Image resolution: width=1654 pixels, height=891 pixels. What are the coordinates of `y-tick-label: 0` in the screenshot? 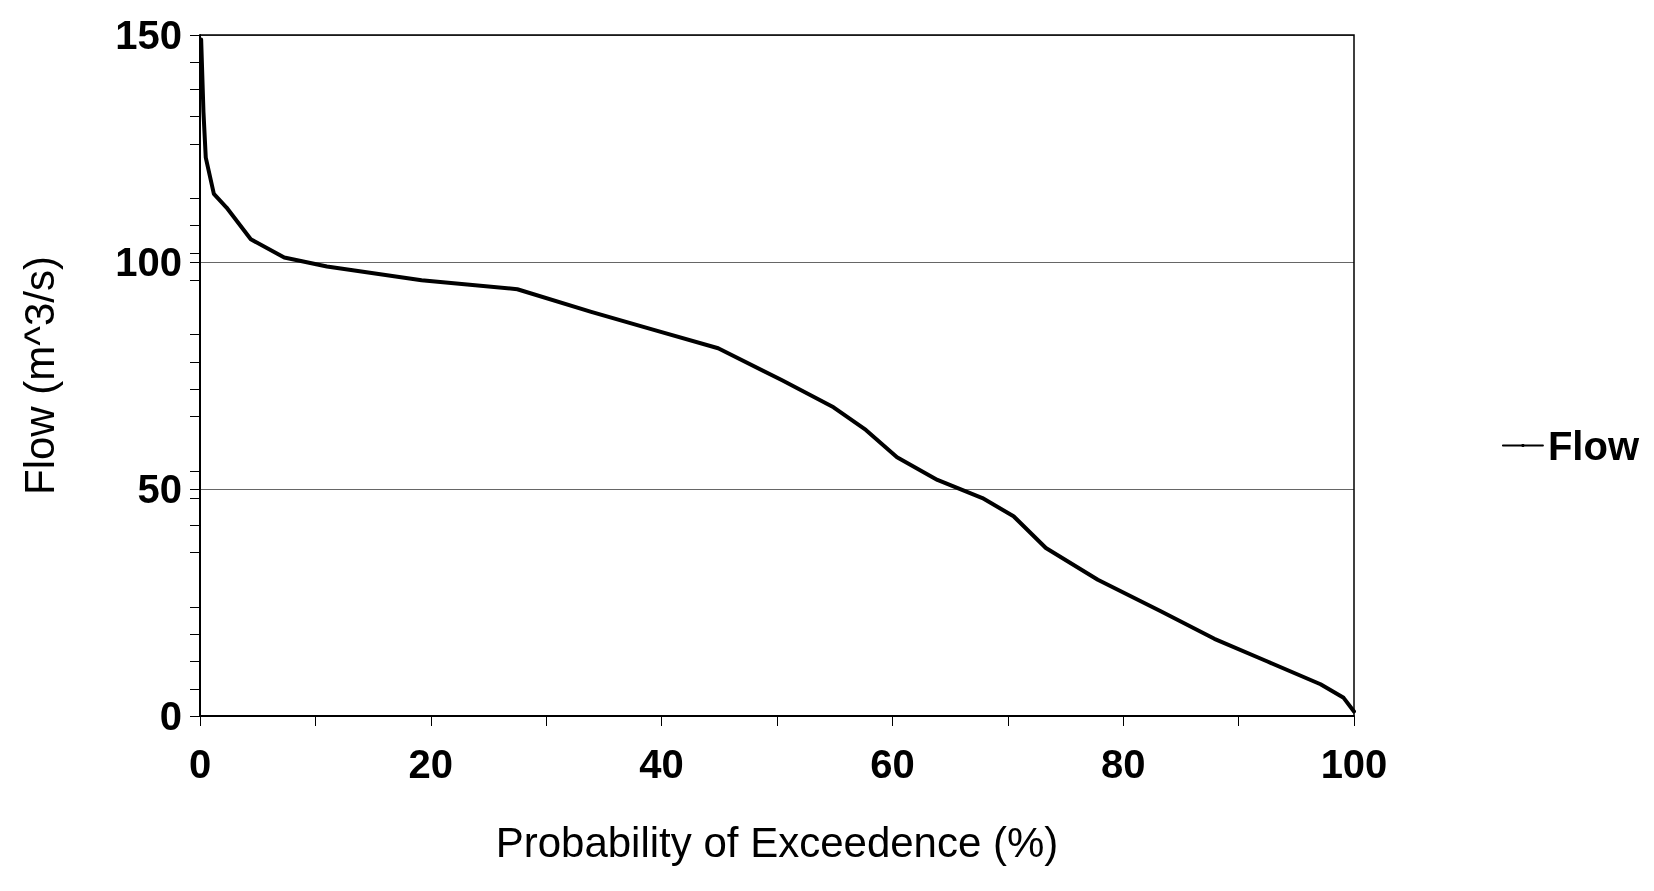 It's located at (170, 716).